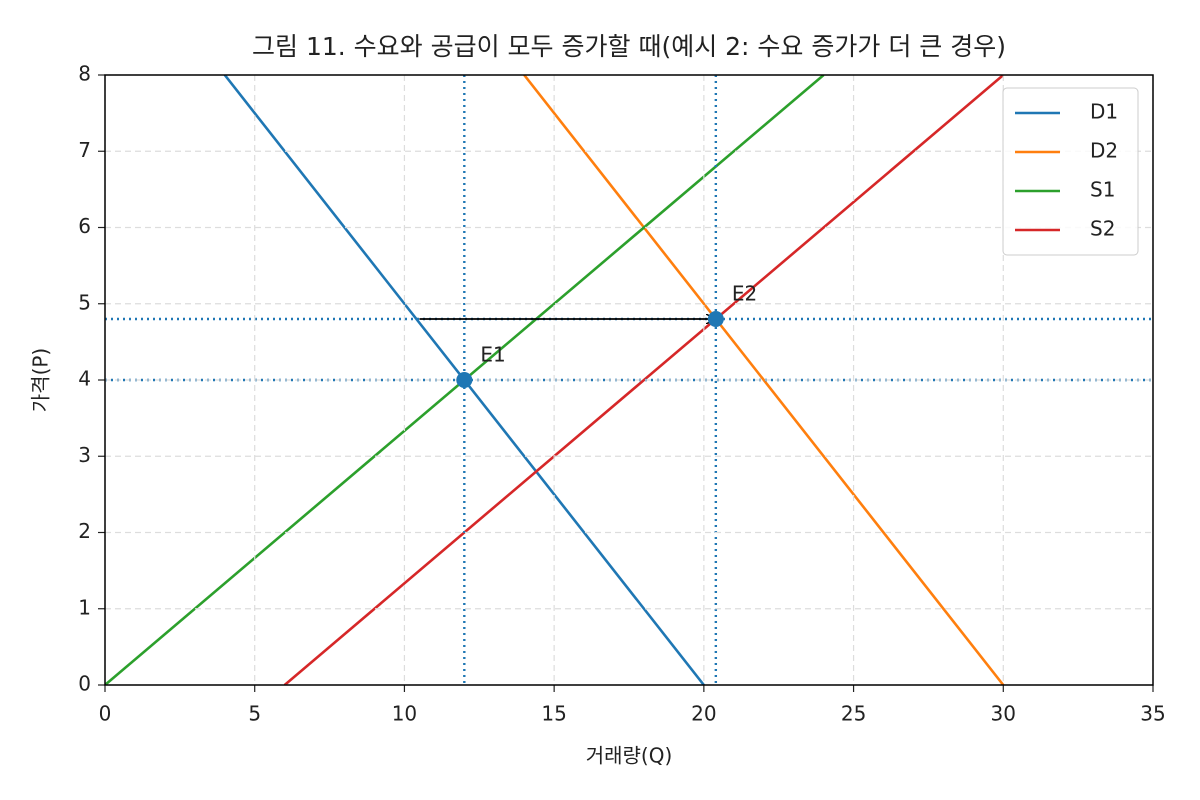 This screenshot has height=800, width=1200. What do you see at coordinates (744, 294) in the screenshot?
I see `point-label: E2` at bounding box center [744, 294].